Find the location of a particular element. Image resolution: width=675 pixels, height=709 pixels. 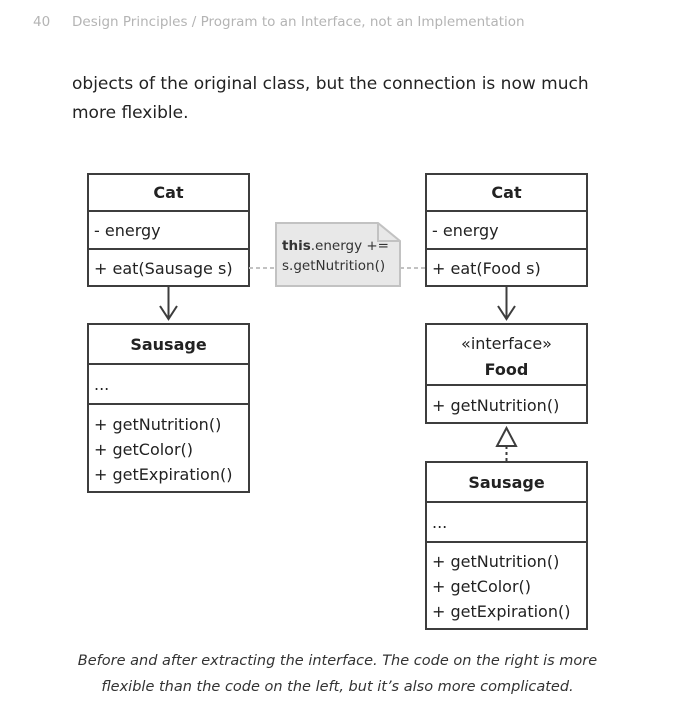

left-cat-methods-box is located at coordinates (168, 267).